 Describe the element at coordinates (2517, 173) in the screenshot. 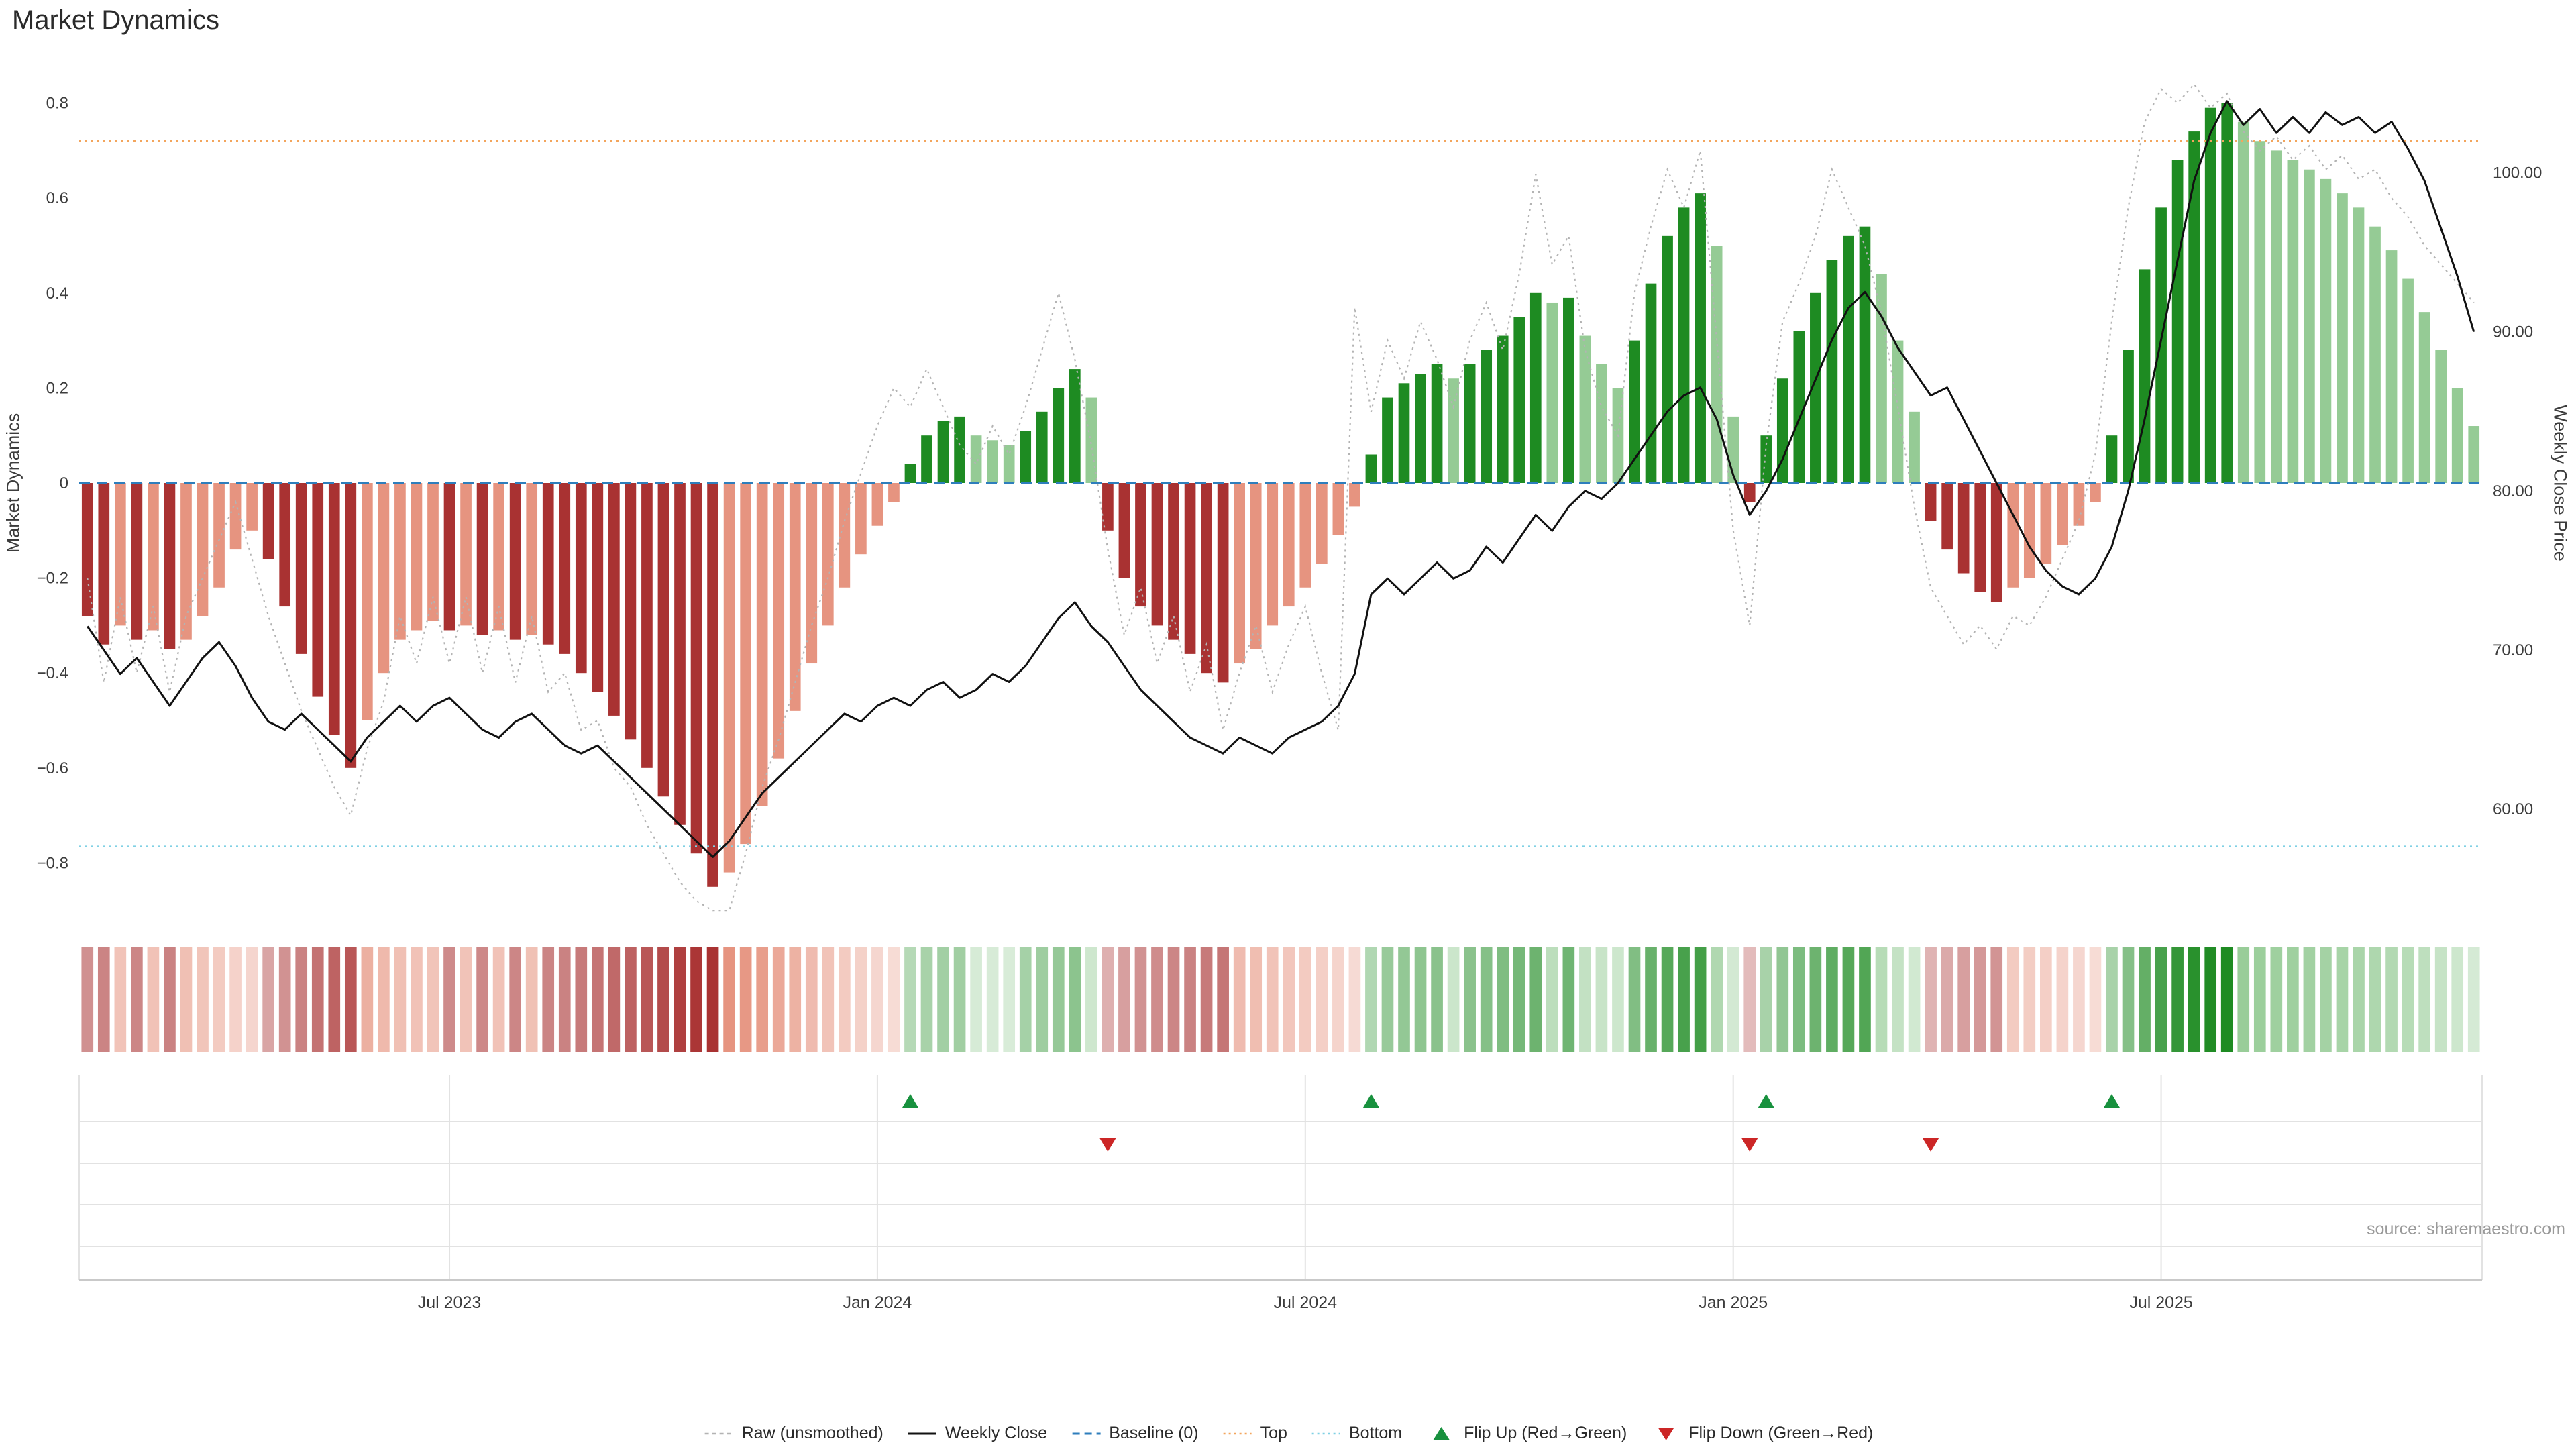

I see `y-tick-label-right: 100.00` at that location.